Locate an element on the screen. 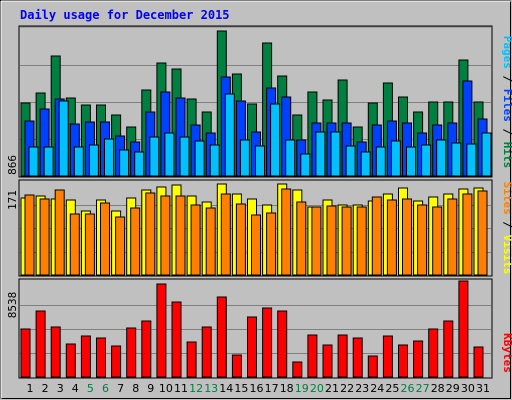 The height and width of the screenshot is (400, 512). top-max-label: 866 is located at coordinates (12, 165).